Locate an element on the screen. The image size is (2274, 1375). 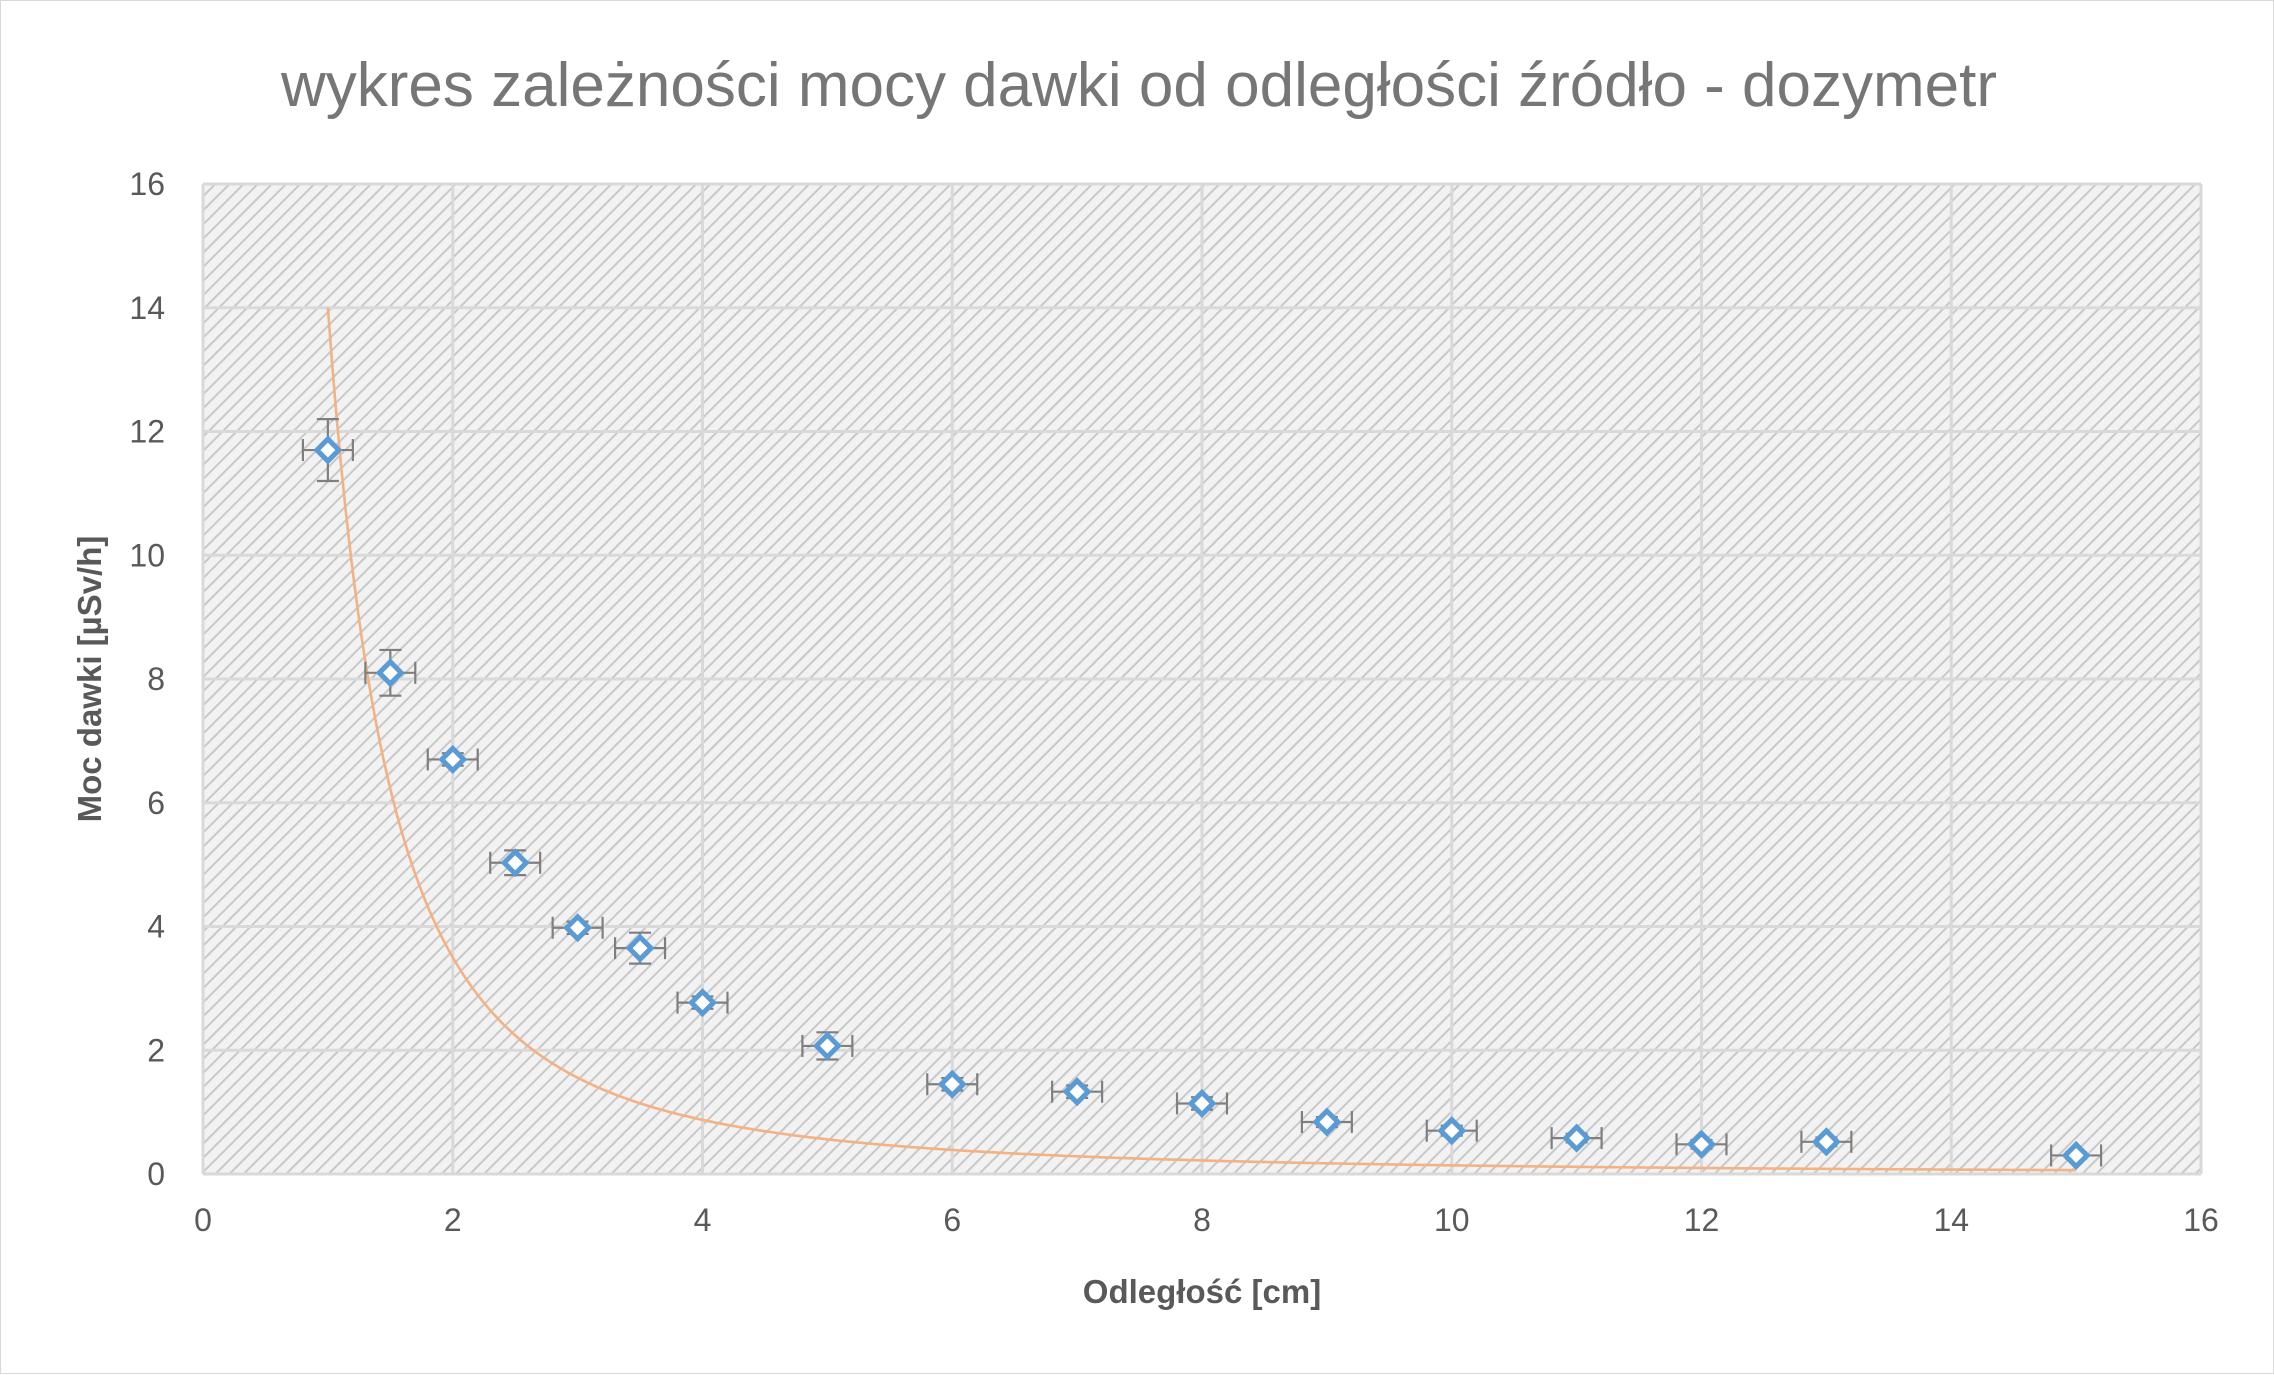
x-tick-label: 10 is located at coordinates (1452, 1220).